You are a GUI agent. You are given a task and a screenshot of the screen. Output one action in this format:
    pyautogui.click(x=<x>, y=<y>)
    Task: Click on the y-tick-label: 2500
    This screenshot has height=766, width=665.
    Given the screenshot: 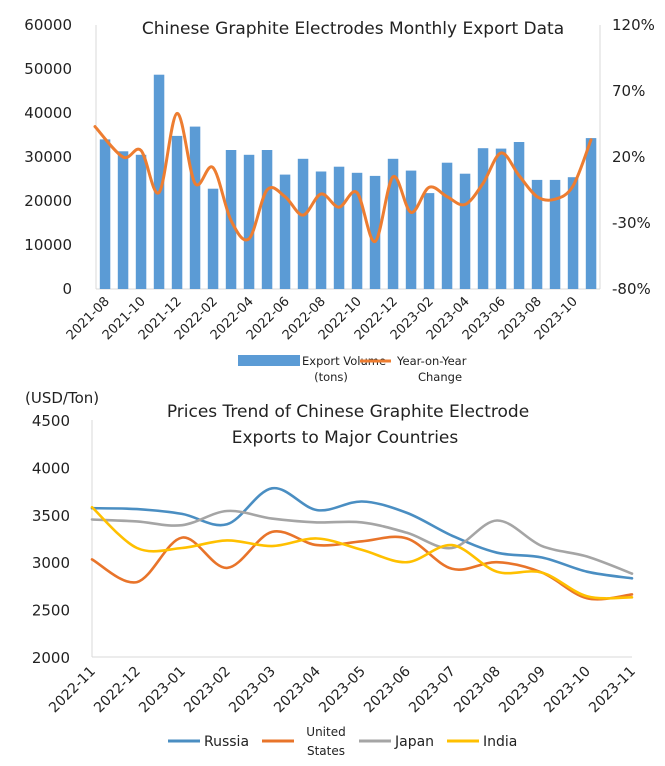 What is the action you would take?
    pyautogui.click(x=51, y=611)
    